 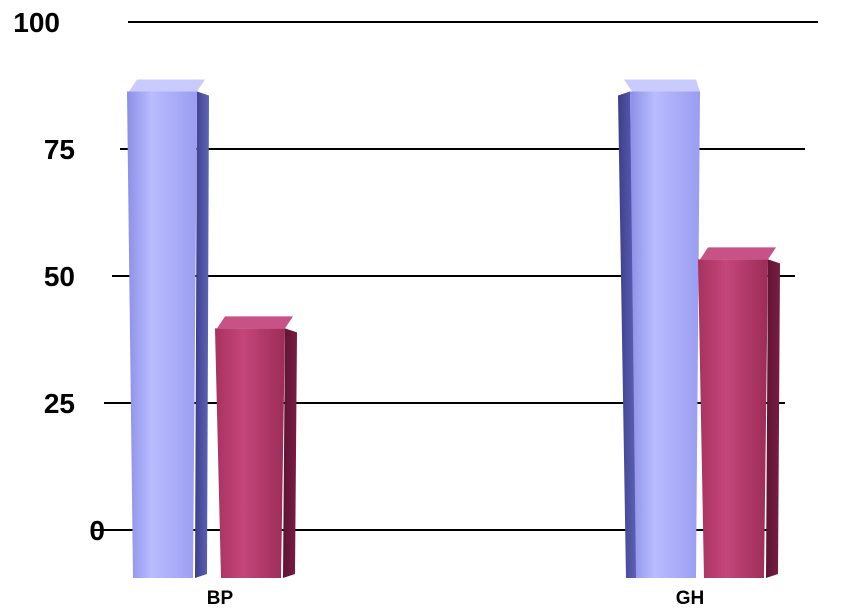 I want to click on y-tick-label: 75, so click(x=59, y=149).